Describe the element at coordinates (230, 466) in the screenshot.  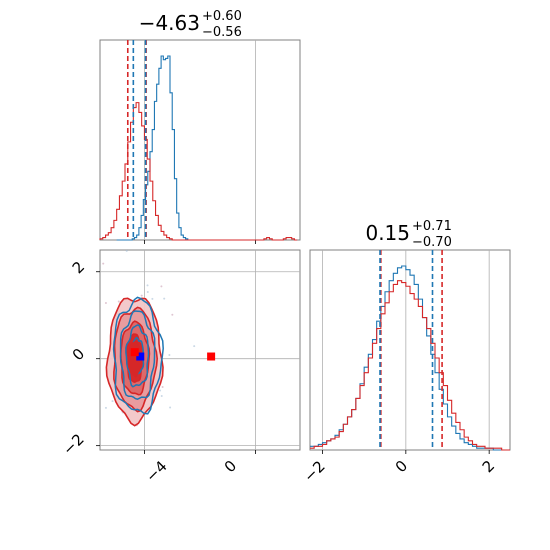
I see `joint-x-tick-label: 0` at that location.